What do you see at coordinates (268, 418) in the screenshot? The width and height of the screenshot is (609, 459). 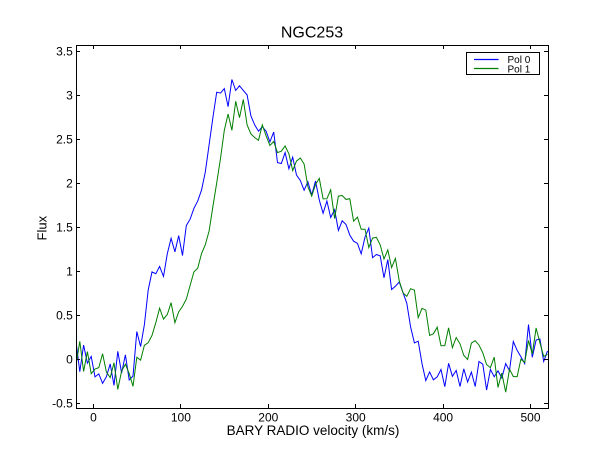 I see `svg-text: 200` at bounding box center [268, 418].